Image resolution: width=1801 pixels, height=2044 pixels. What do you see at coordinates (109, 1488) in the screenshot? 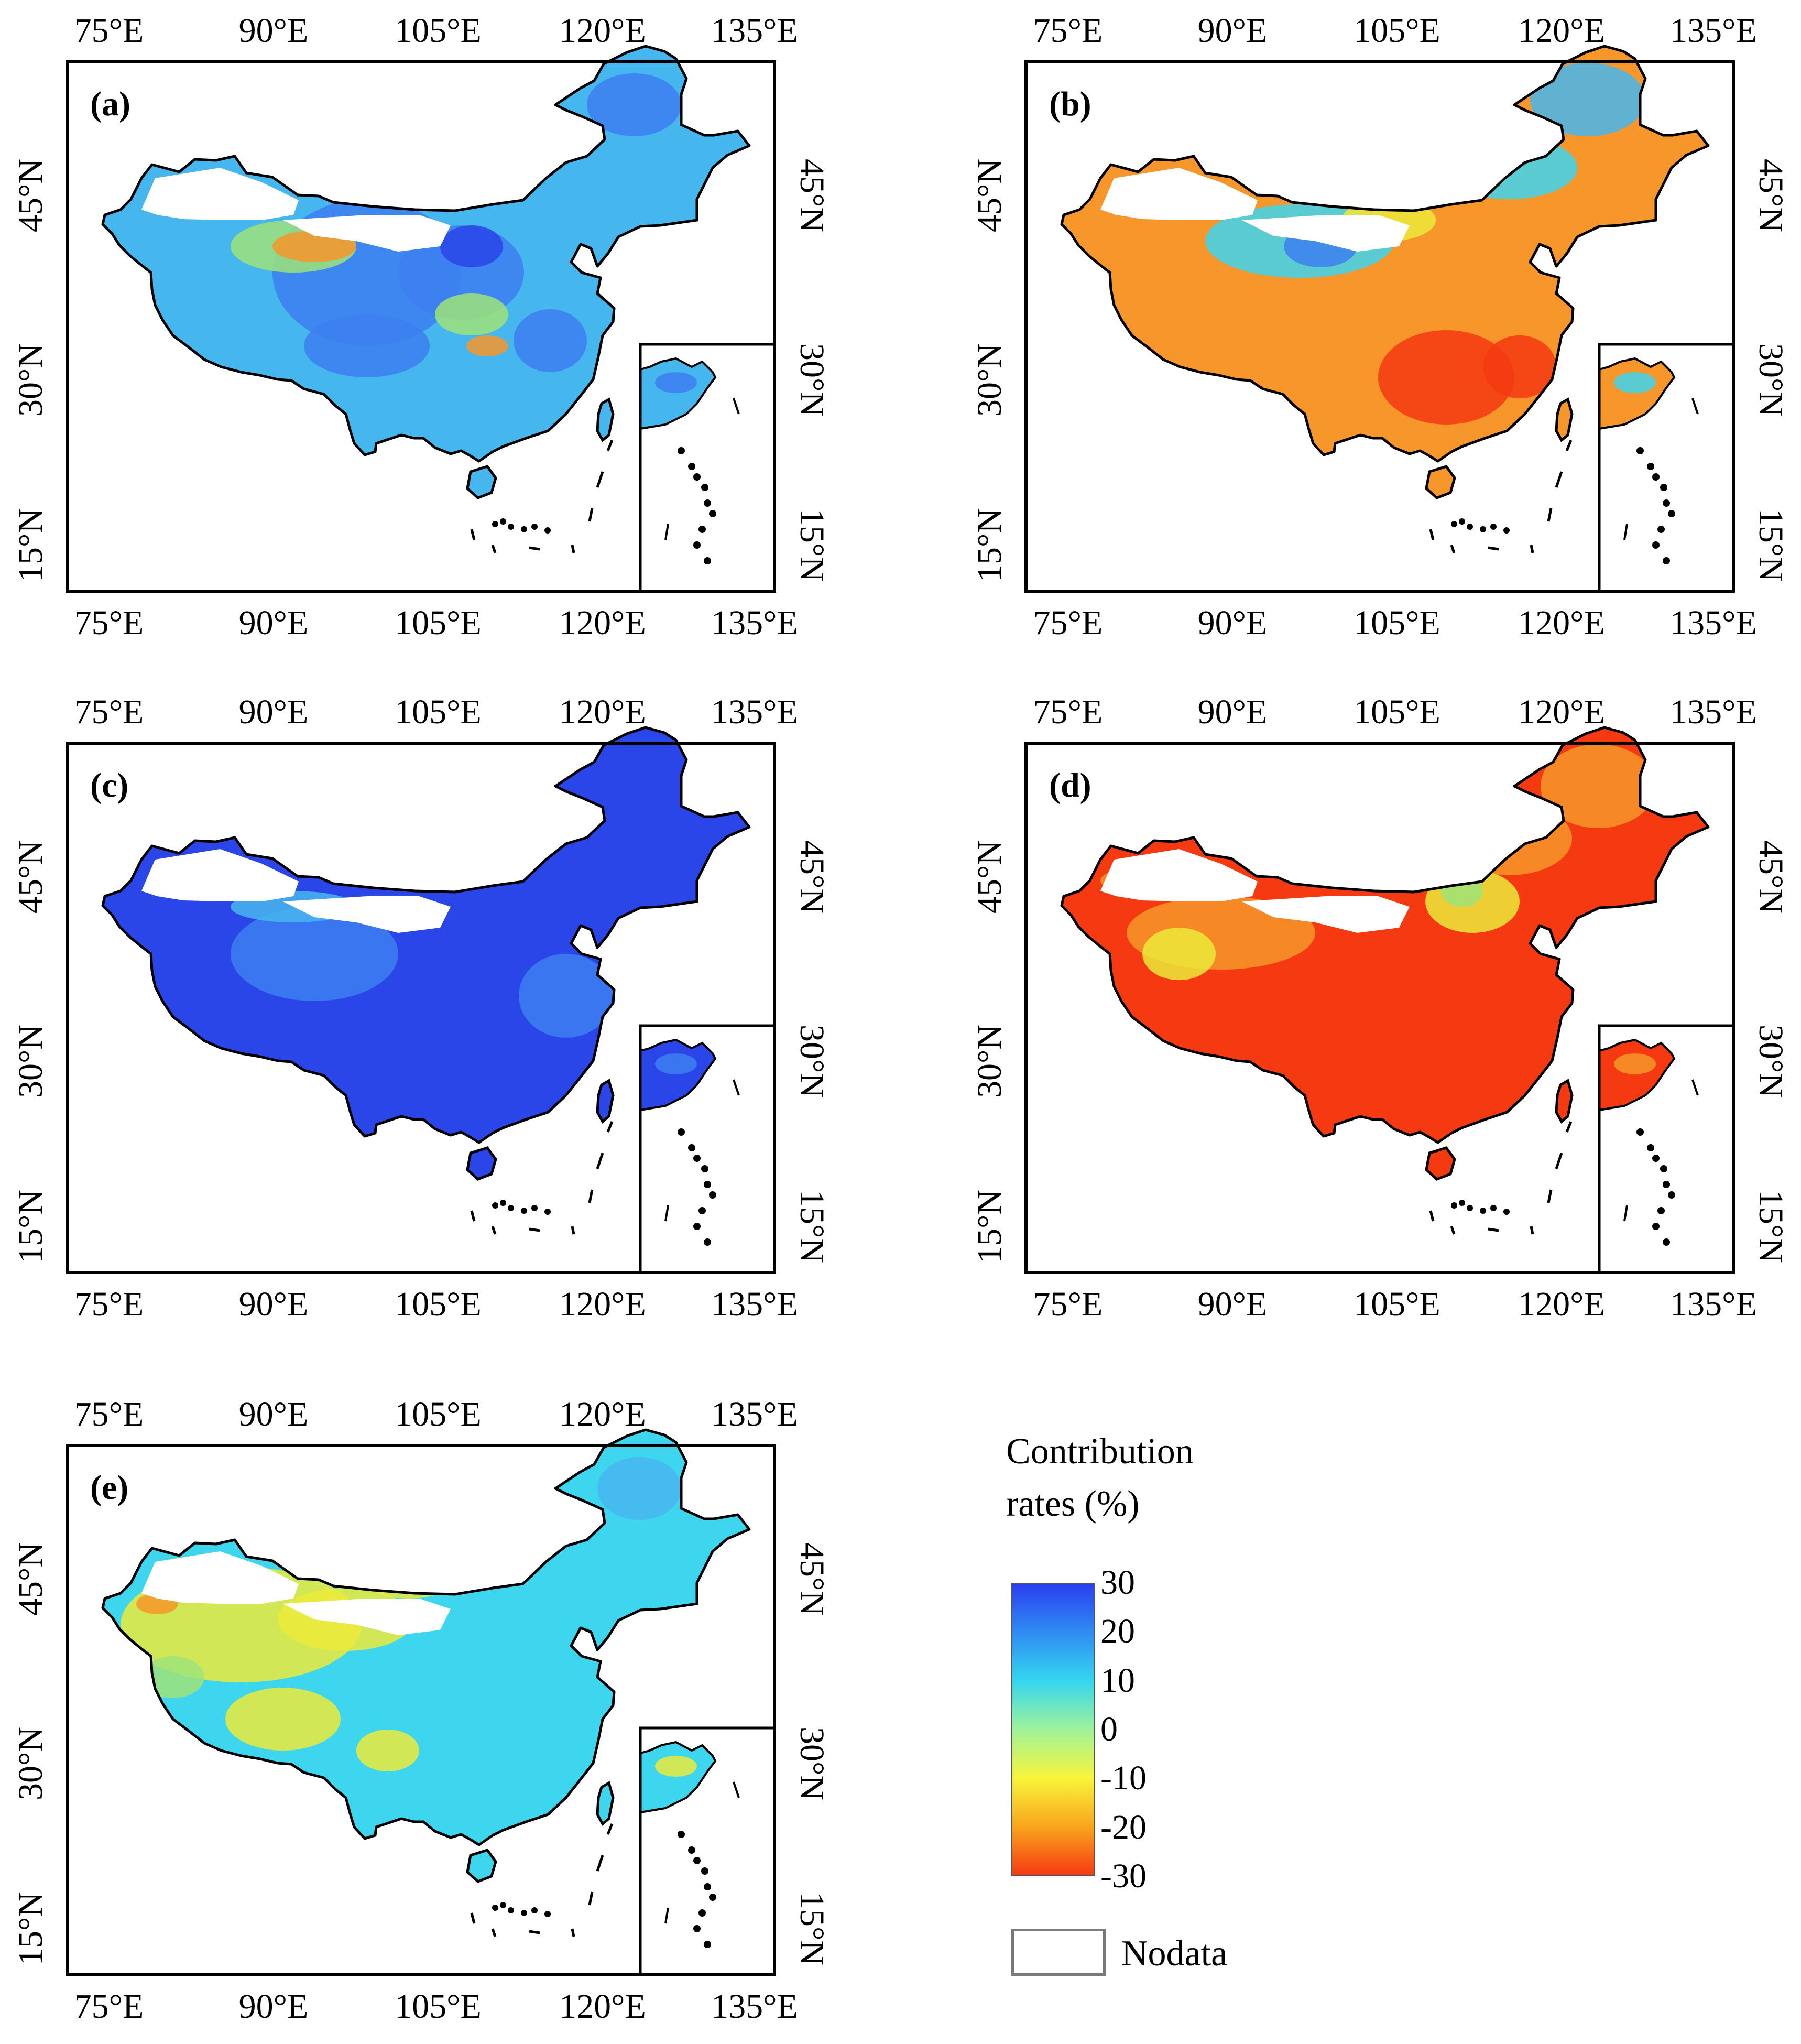
I see `panel-label: (e)` at bounding box center [109, 1488].